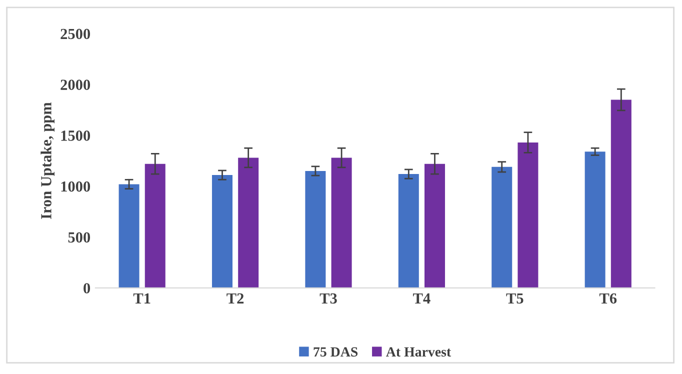 This screenshot has width=682, height=374. Describe the element at coordinates (235, 298) in the screenshot. I see `x-tick-label: T2` at that location.